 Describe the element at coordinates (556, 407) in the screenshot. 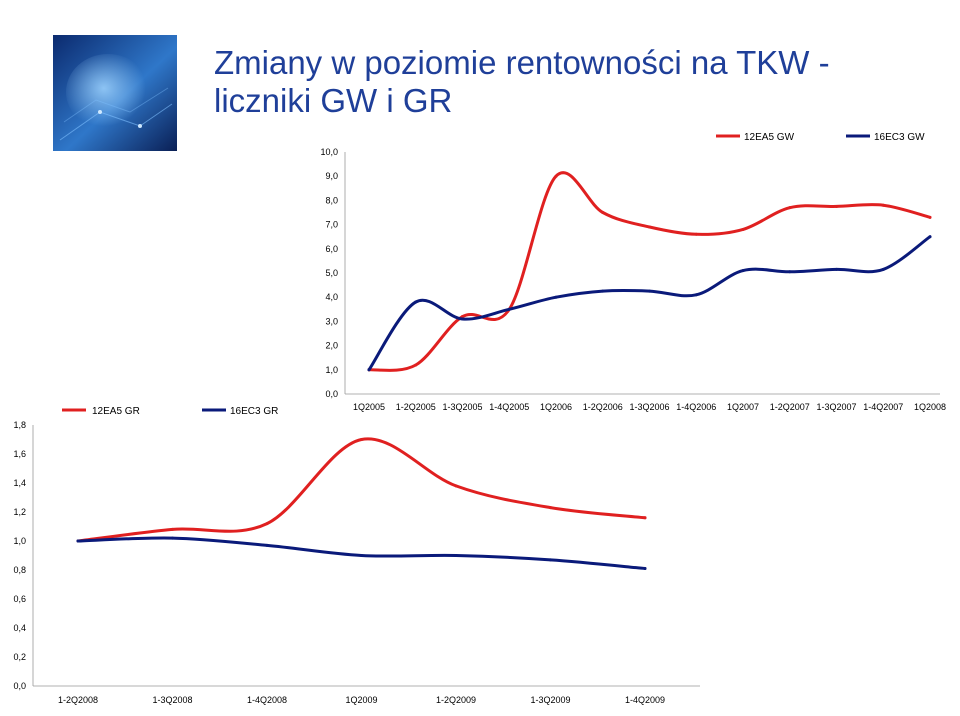

I see `gw-x-tick-label: 1Q2006` at that location.